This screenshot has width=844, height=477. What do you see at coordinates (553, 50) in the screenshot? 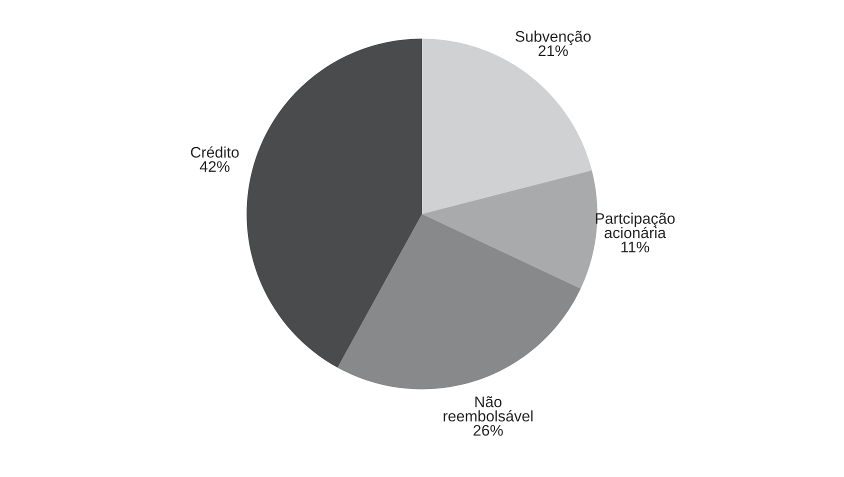
I see `data-label: 21%` at bounding box center [553, 50].